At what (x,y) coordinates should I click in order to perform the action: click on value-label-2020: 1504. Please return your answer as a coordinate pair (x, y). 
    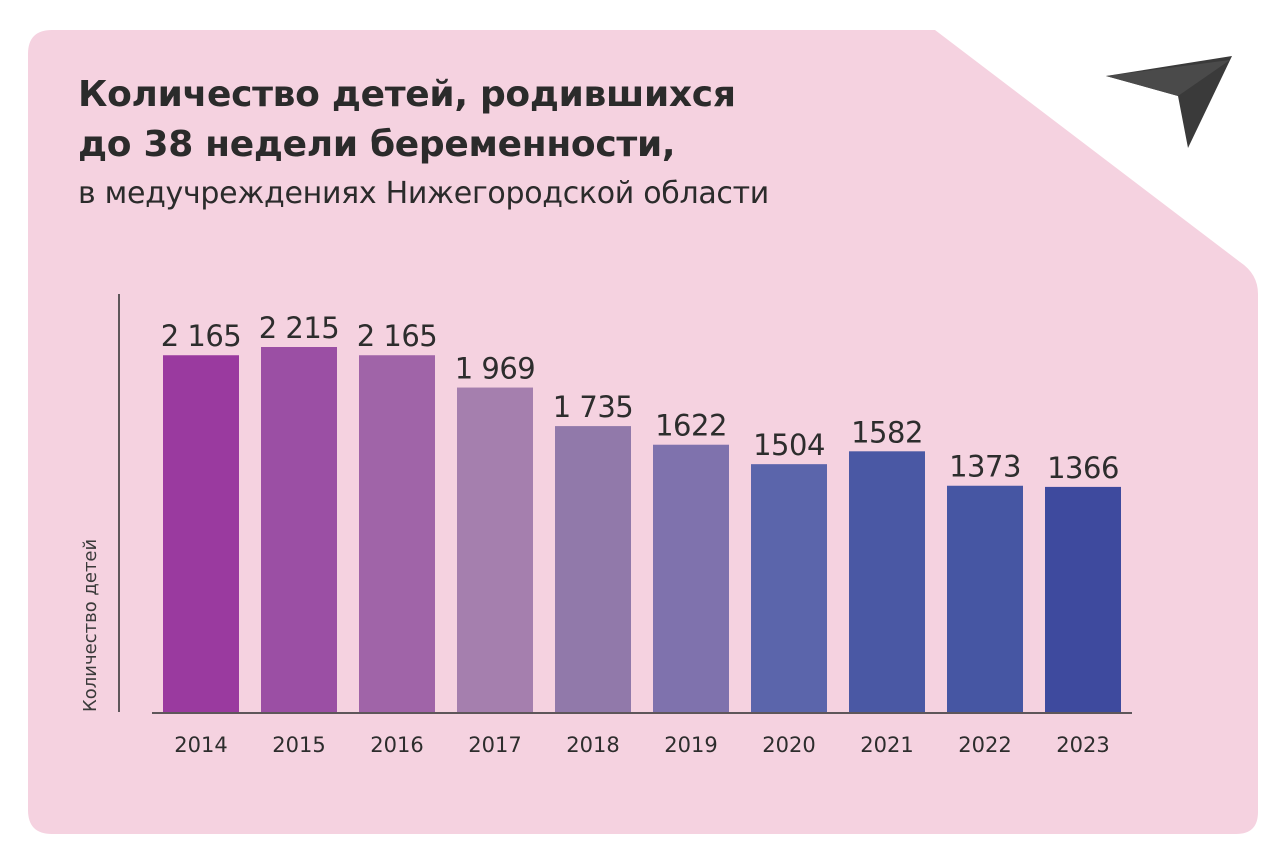
    Looking at the image, I should click on (789, 445).